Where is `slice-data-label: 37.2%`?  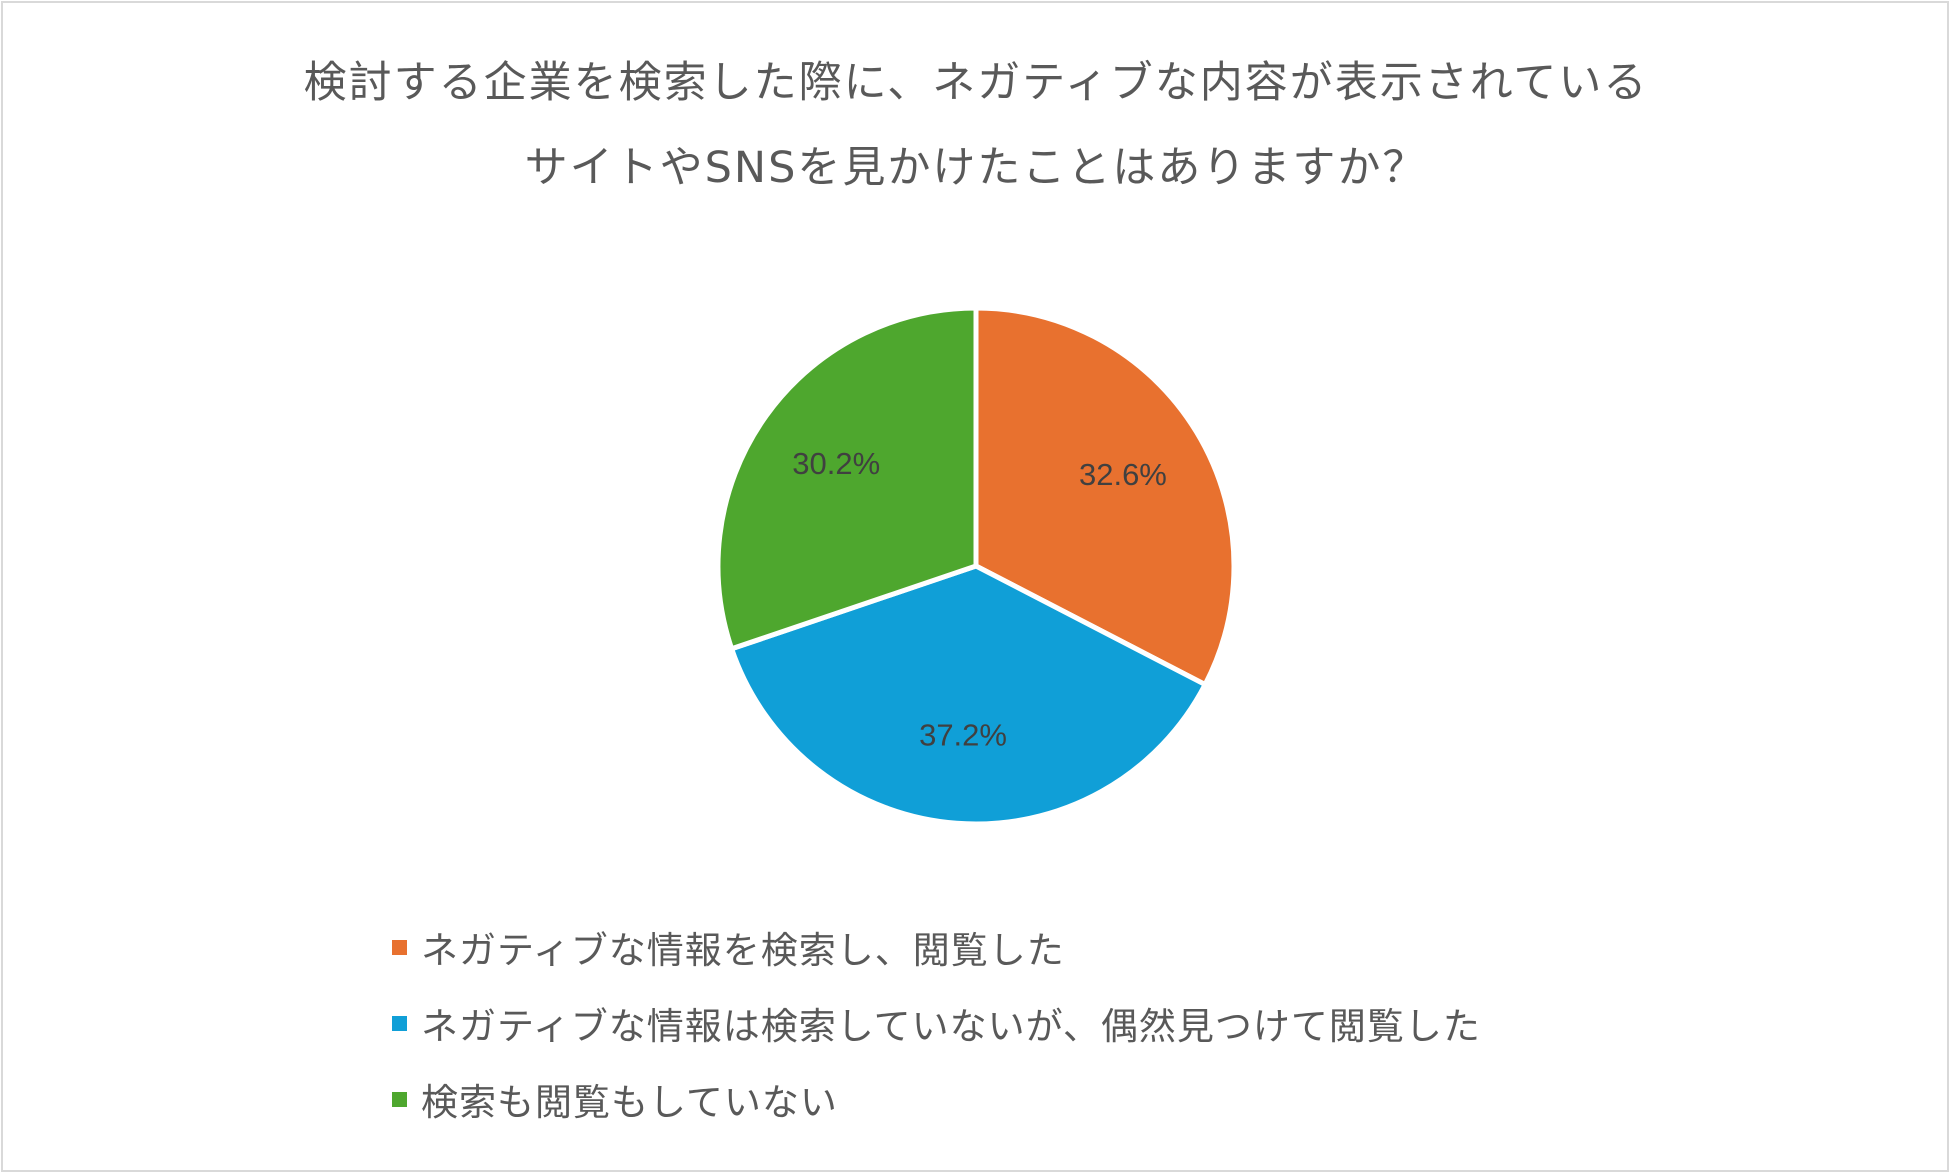 slice-data-label: 37.2% is located at coordinates (963, 735).